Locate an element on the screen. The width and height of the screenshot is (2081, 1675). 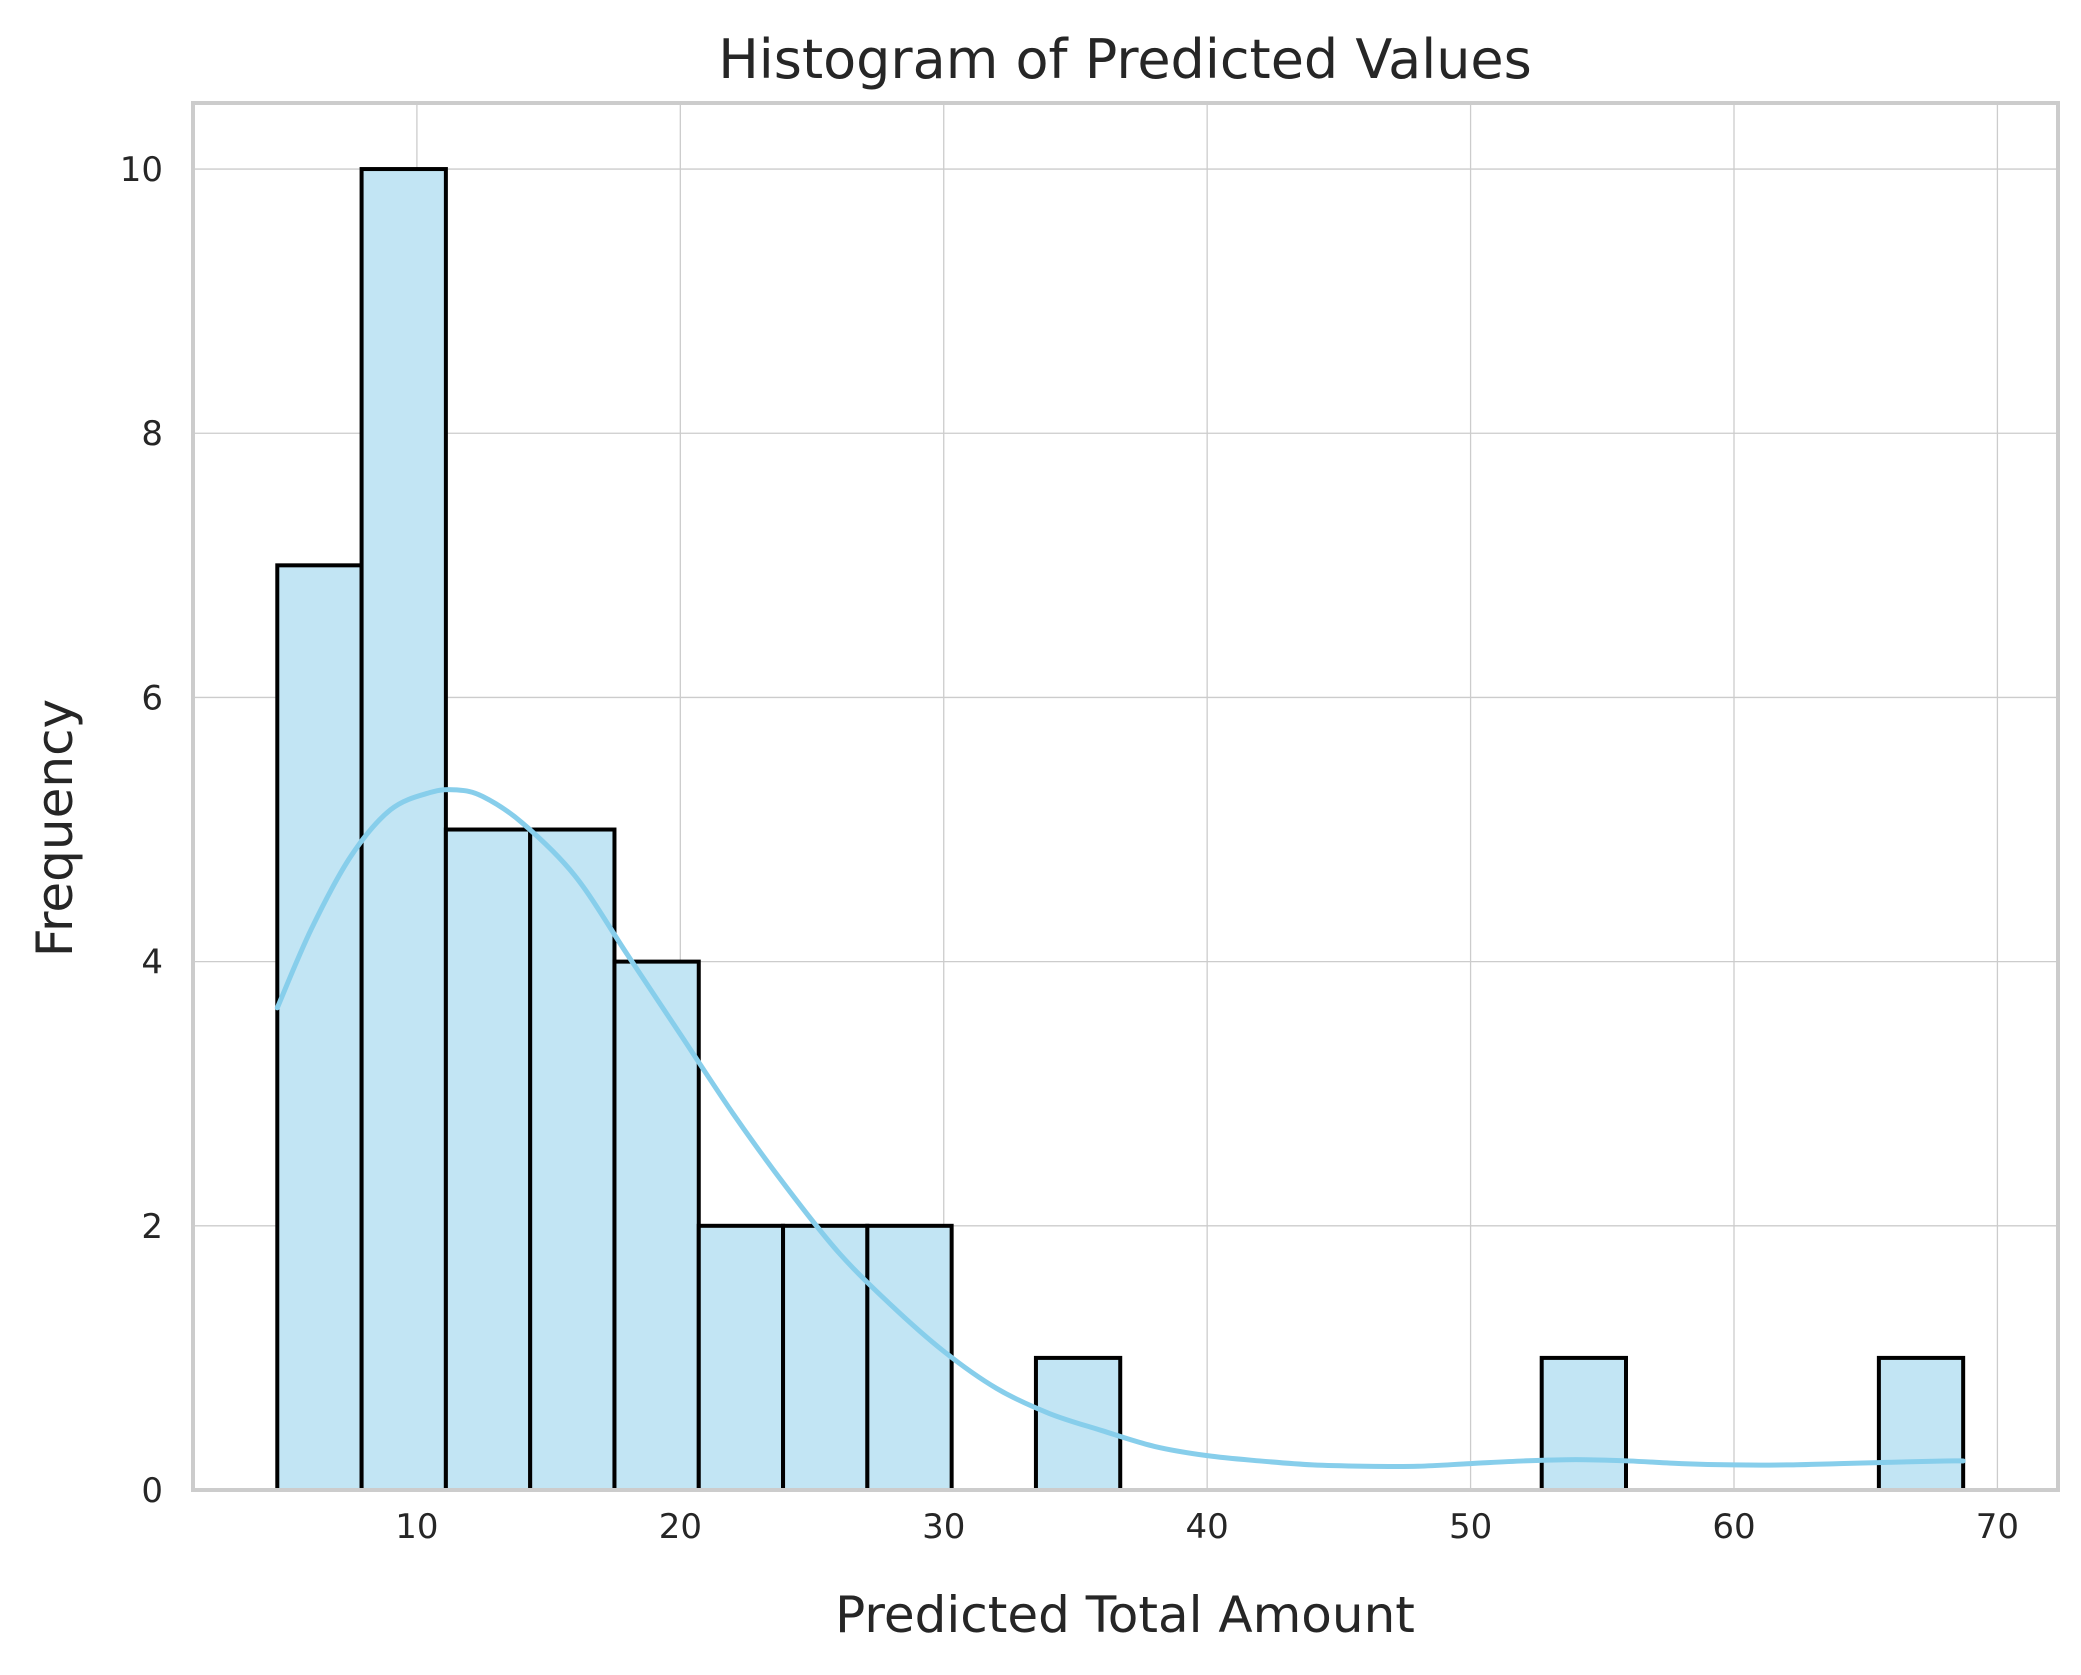
y-tick-label: 10 is located at coordinates (141, 170).